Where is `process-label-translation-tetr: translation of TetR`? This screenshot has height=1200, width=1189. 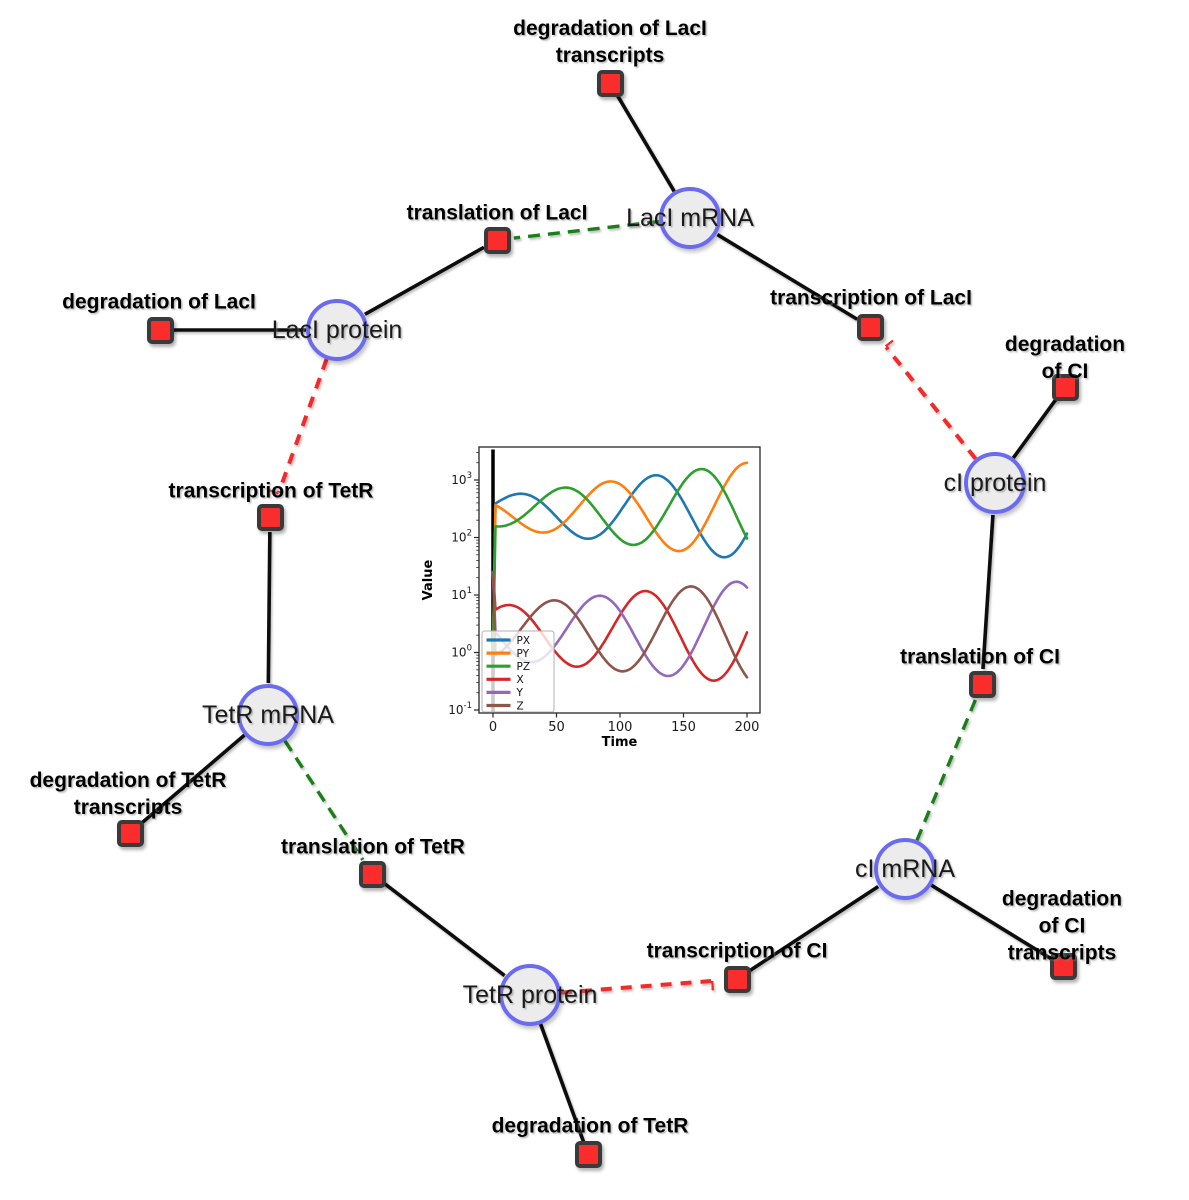 process-label-translation-tetr: translation of TetR is located at coordinates (373, 847).